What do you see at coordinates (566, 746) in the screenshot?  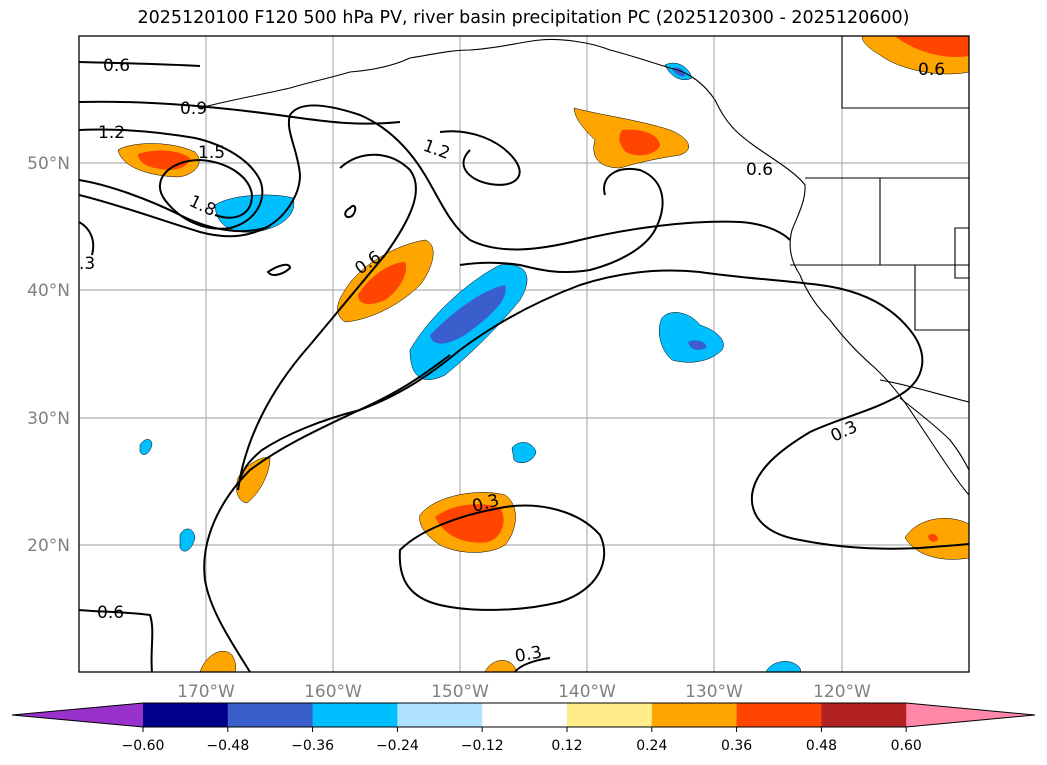 I see `colorbar-tick-label: 0.12` at bounding box center [566, 746].